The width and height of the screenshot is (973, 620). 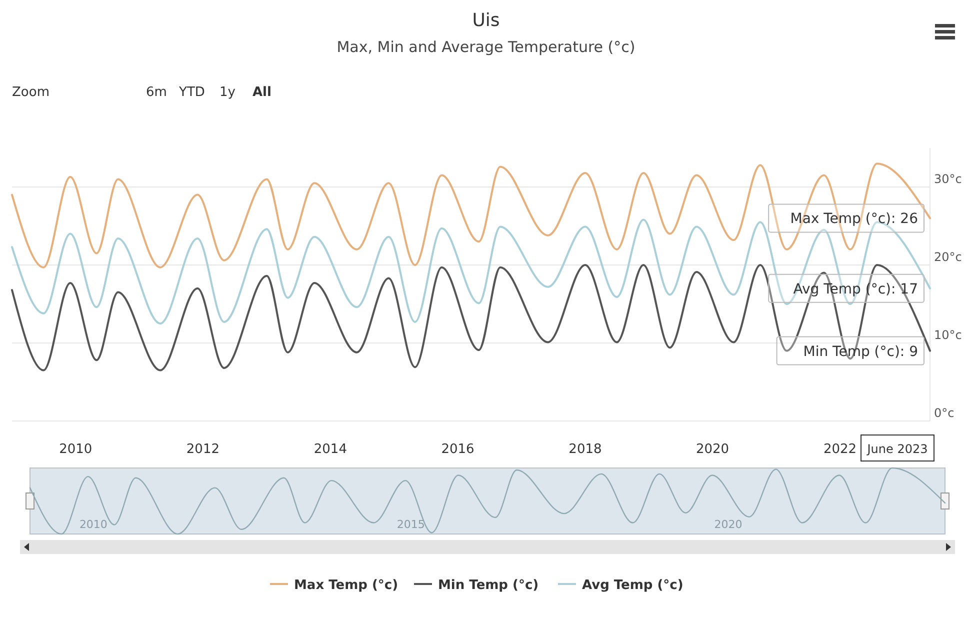 I want to click on x-tick-label: 2022, so click(x=840, y=449).